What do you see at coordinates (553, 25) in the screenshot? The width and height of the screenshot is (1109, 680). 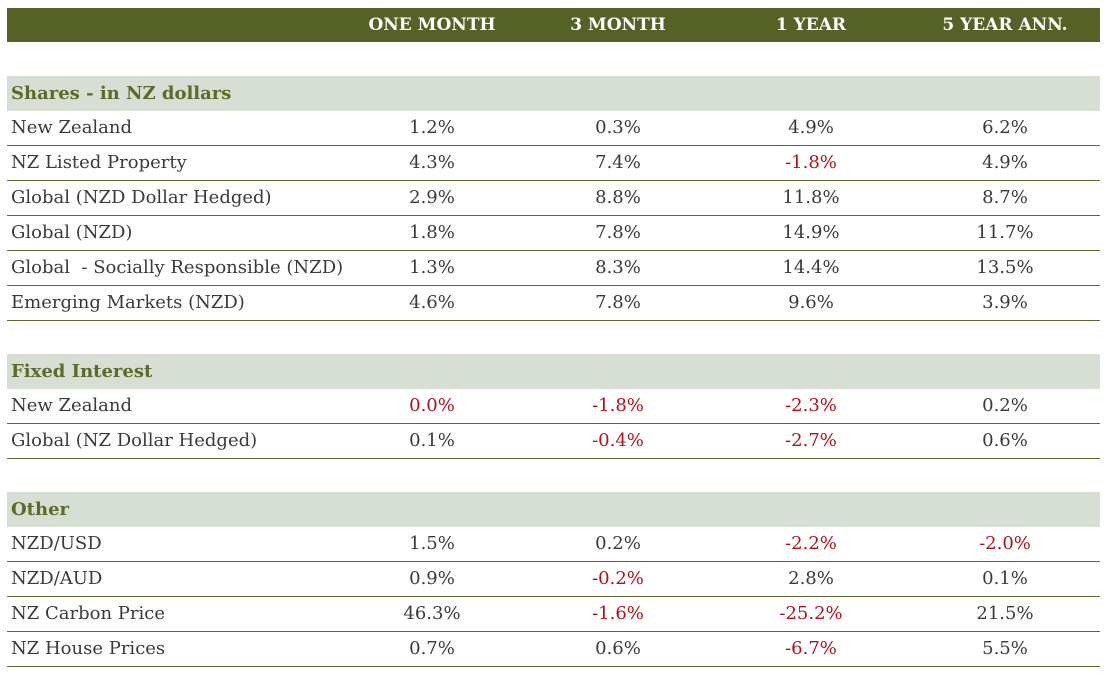 I see `table-header: ONE MONTH 3 MONTH 1 YEAR 5 YEAR ANN.` at bounding box center [553, 25].